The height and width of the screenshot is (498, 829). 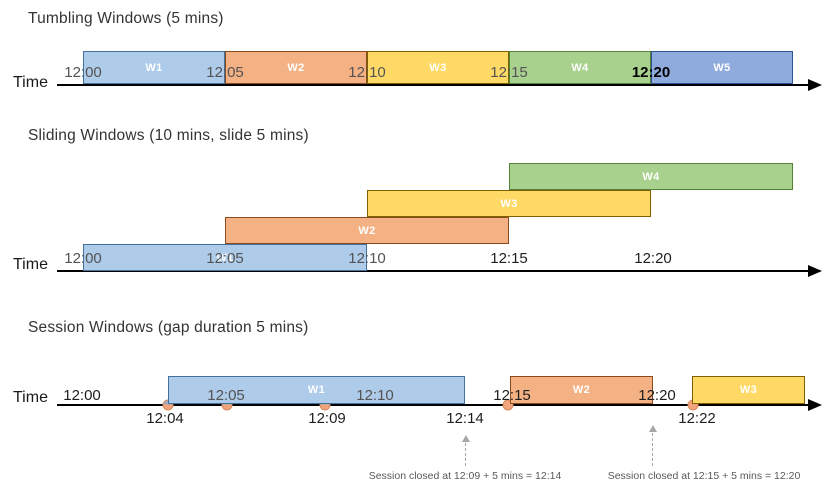 I want to click on session-closed-annotation: Session closed at 12:09 + 5 mins = 12:14, so click(x=465, y=476).